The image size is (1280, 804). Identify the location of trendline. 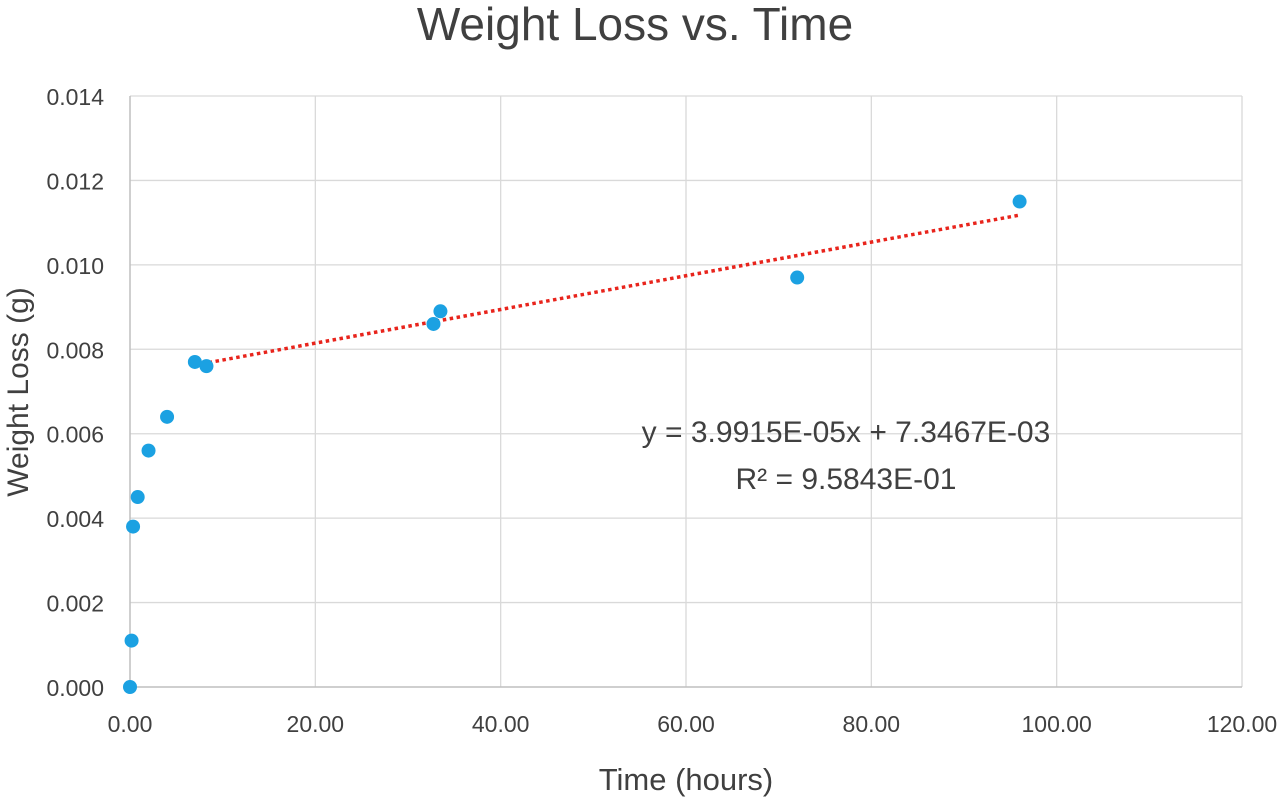
(607, 290).